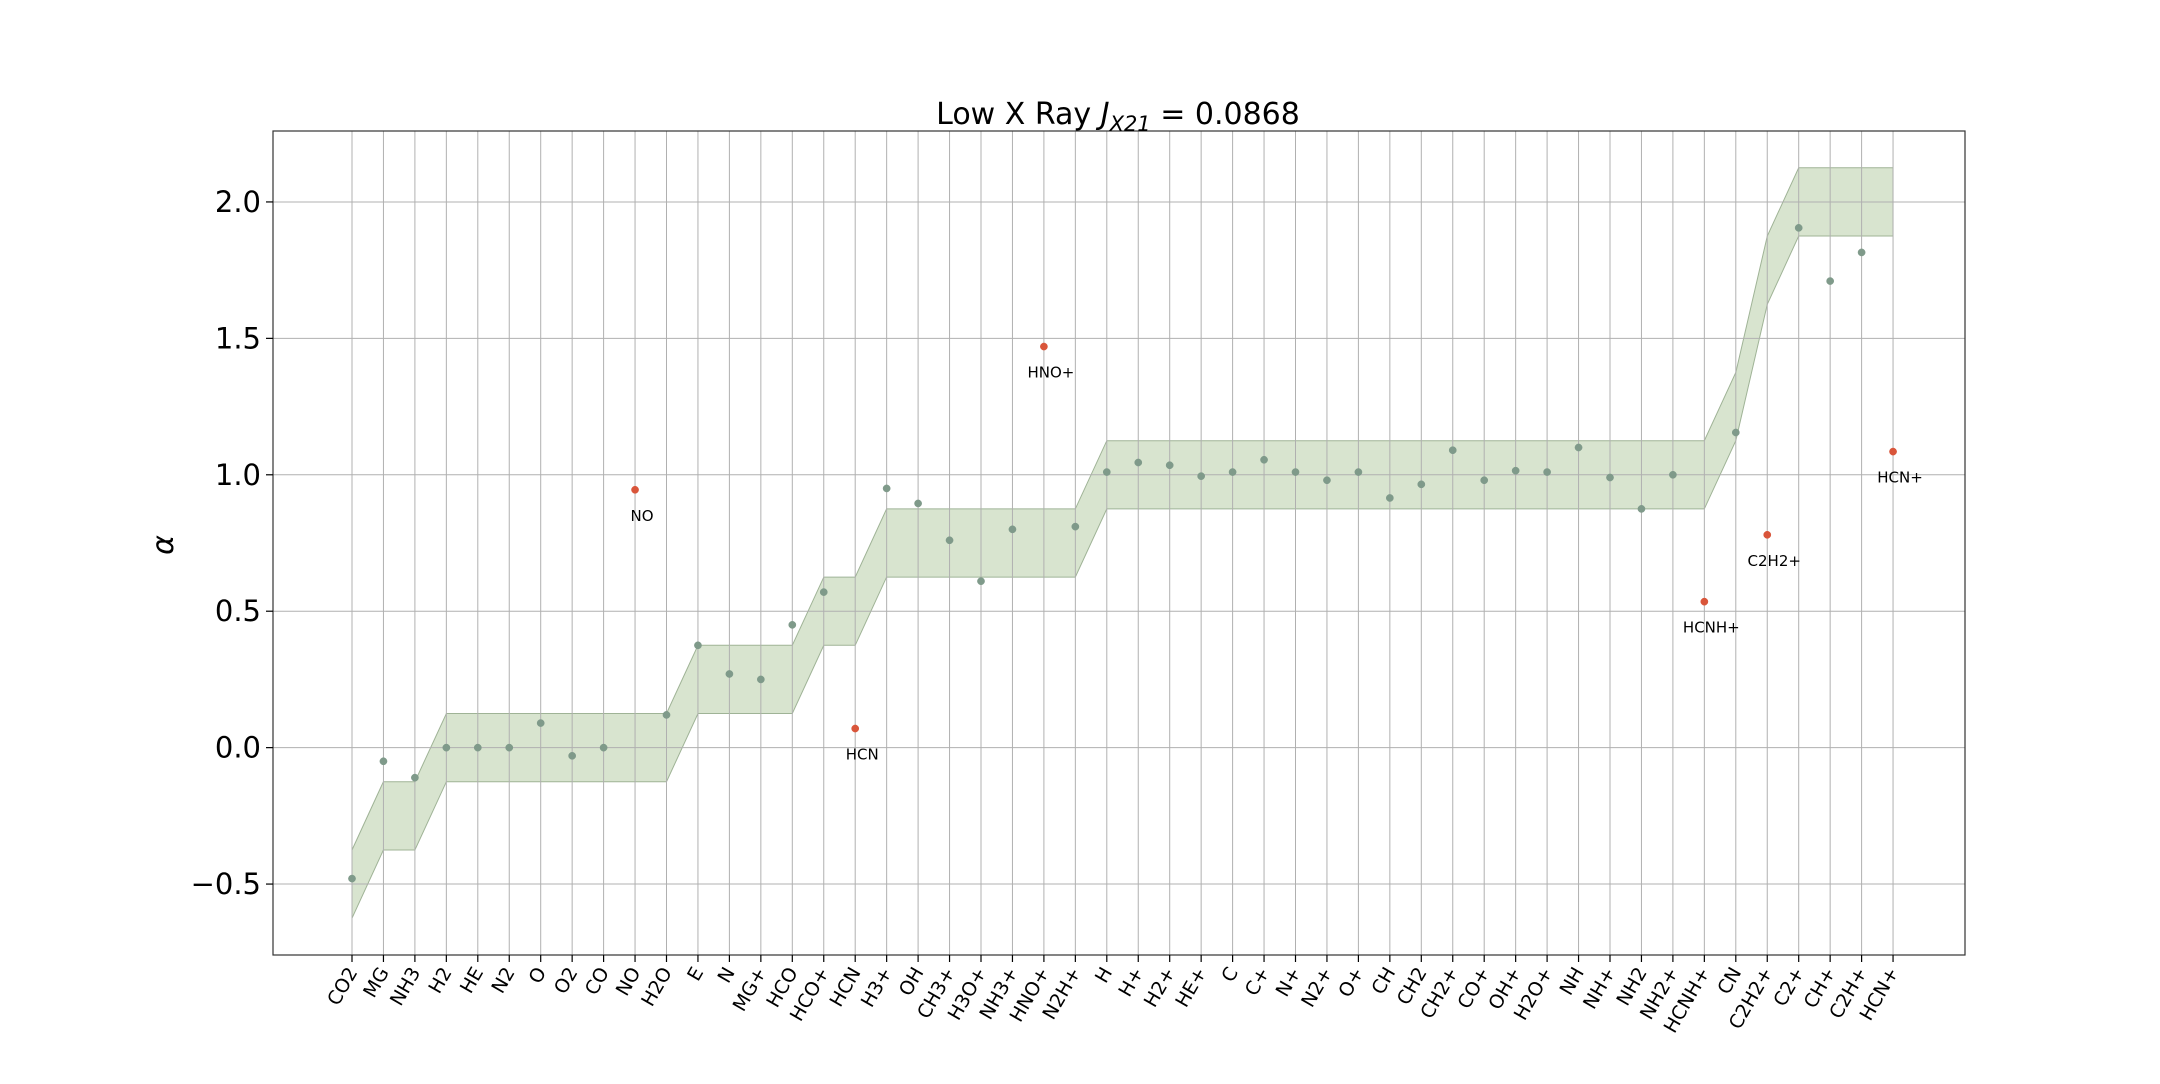 The width and height of the screenshot is (2160, 1084). I want to click on y-axis: −0.5 0.0 0.5 1.0 1.5 2.0, so click(232, 543).